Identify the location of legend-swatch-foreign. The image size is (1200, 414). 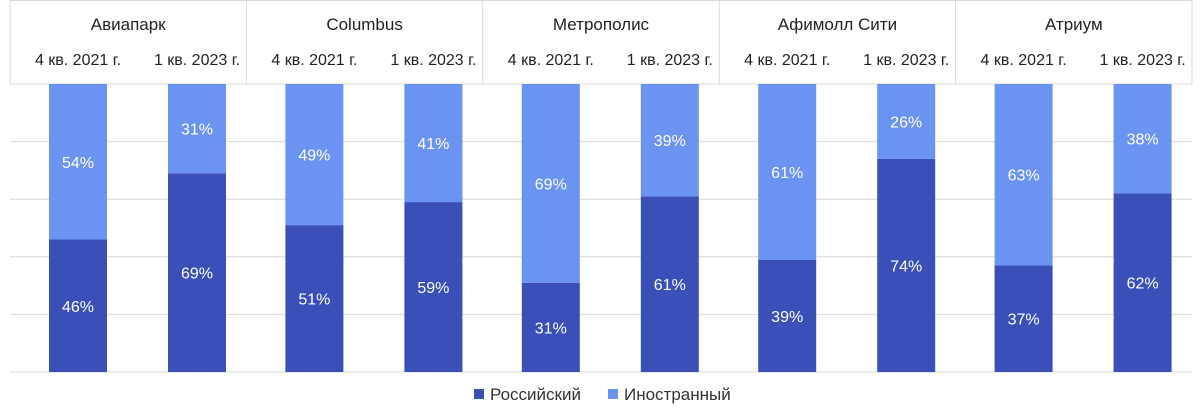
(613, 394).